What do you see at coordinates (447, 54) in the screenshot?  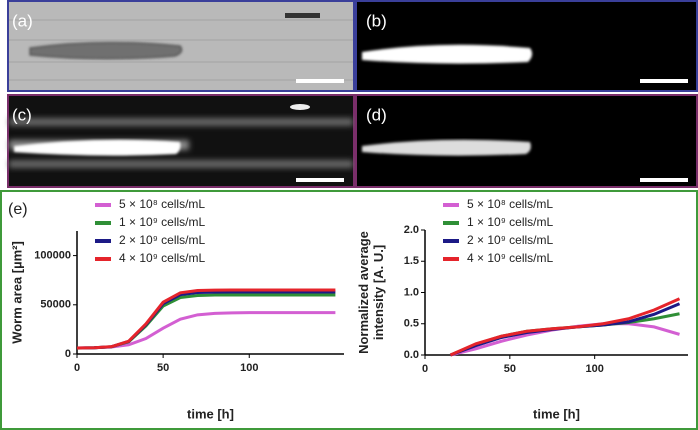 I see `worm-mask` at bounding box center [447, 54].